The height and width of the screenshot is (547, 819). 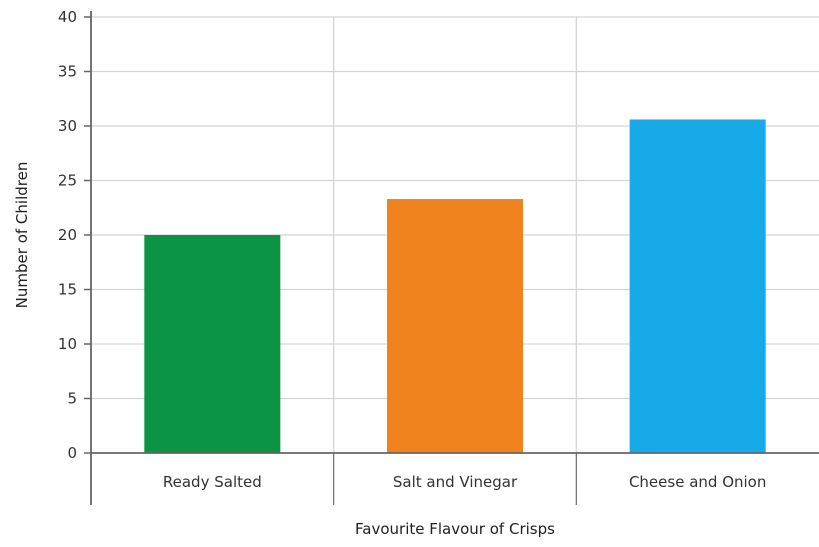 What do you see at coordinates (455, 529) in the screenshot?
I see `x-axis-title: Favourite Flavour of Crisps` at bounding box center [455, 529].